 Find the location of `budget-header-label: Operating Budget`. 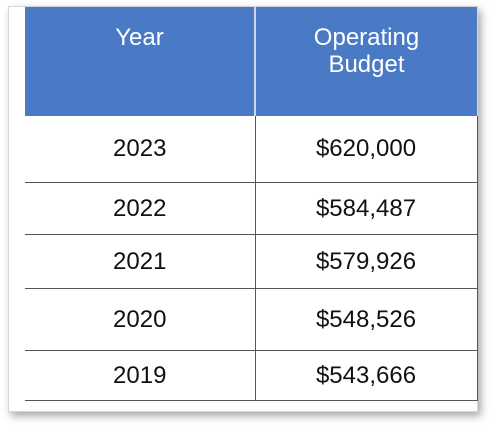

budget-header-label: Operating Budget is located at coordinates (366, 42).